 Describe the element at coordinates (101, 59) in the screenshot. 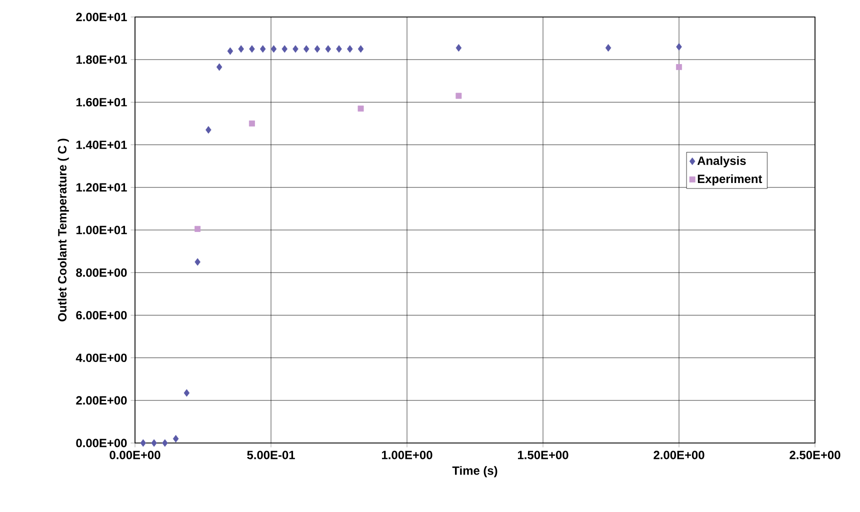

I see `y-tick-label: 1.80E+01` at that location.